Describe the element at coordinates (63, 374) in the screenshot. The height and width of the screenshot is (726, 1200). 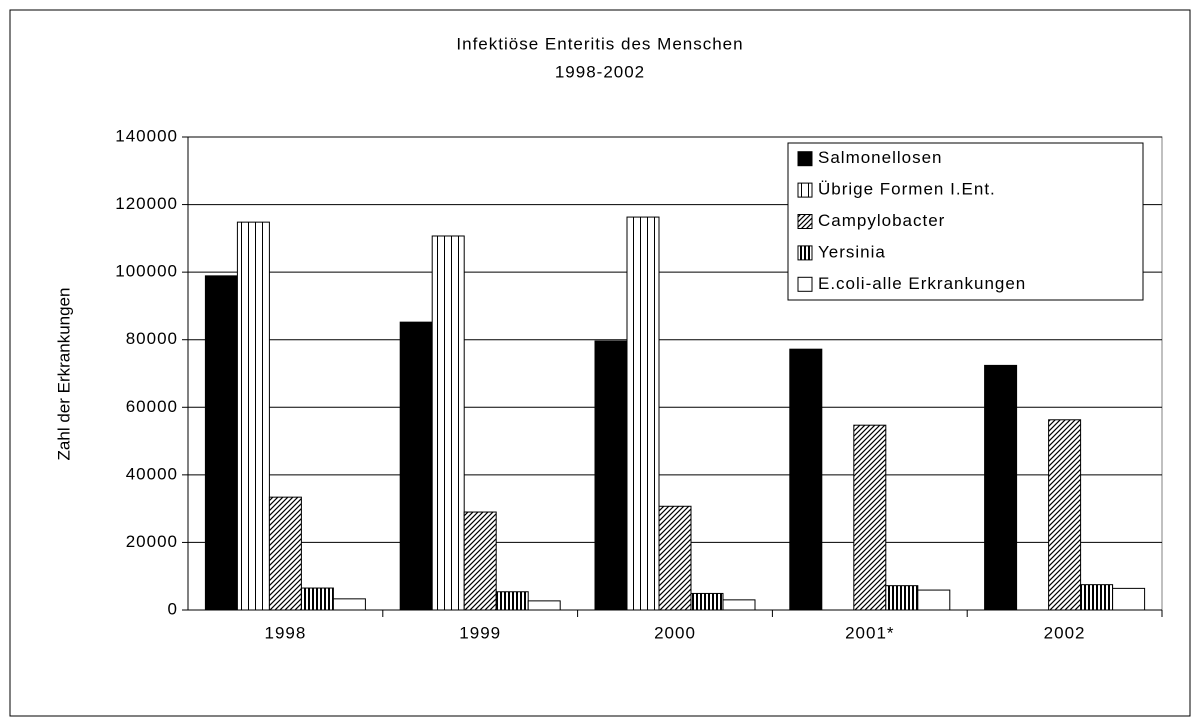
I see `y-axis-label: Zahl der Erkrankungen` at that location.